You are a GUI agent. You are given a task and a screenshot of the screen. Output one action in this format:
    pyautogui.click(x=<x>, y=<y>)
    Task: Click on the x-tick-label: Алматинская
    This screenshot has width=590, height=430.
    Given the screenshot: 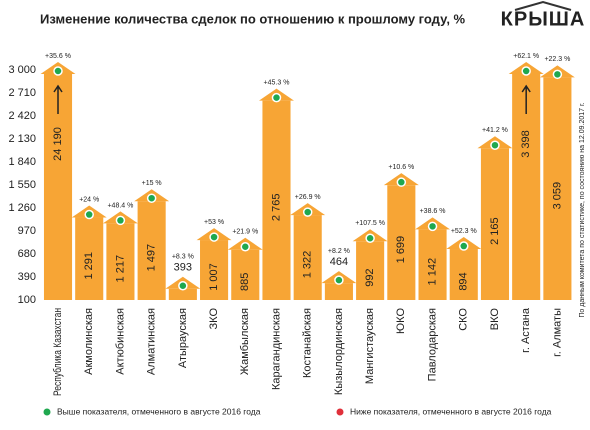 What is the action you would take?
    pyautogui.click(x=152, y=341)
    